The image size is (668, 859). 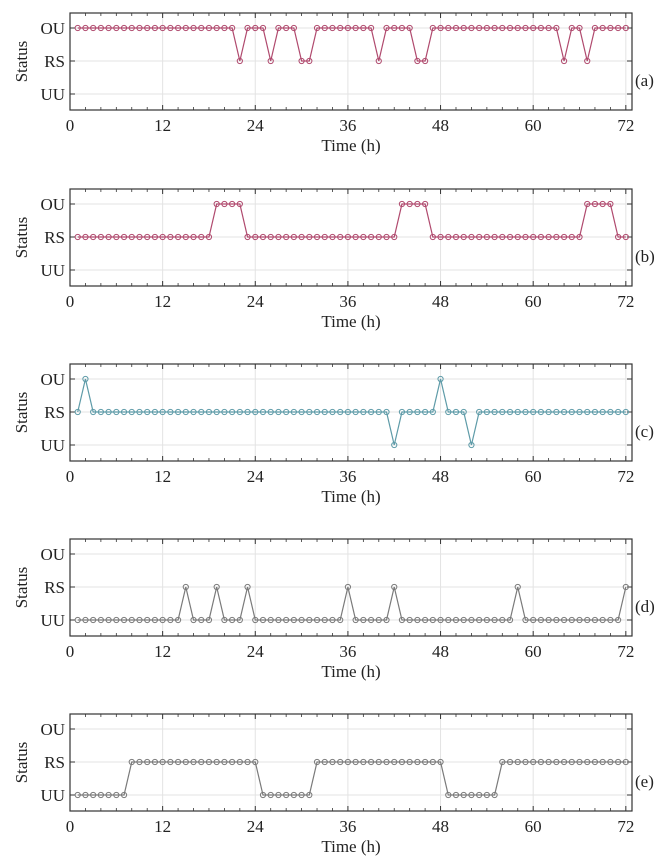 I want to click on panel-label: (e), so click(x=644, y=781).